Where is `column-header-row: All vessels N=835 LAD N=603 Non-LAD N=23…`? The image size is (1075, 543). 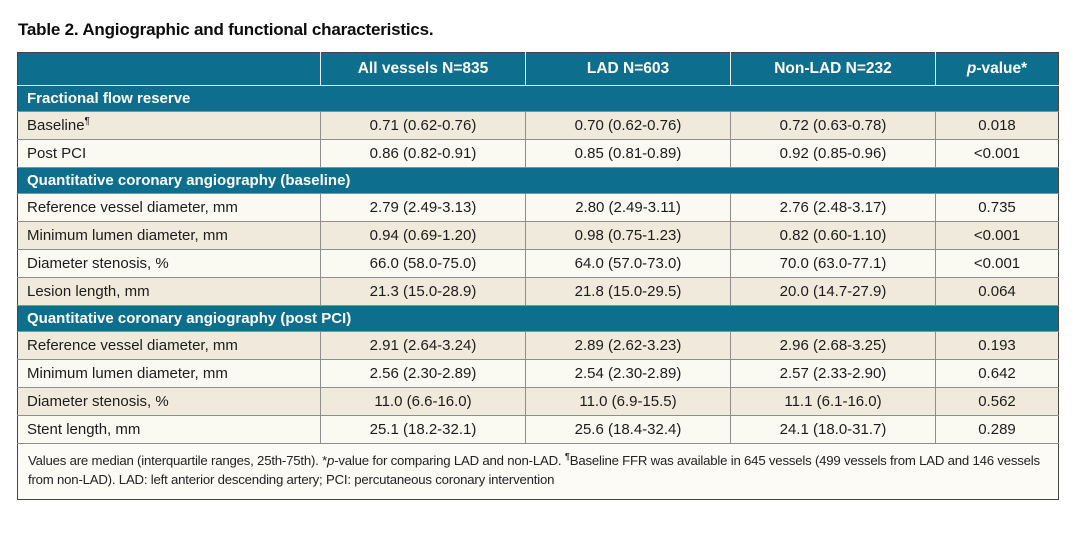
column-header-row: All vessels N=835 LAD N=603 Non-LAD N=23… is located at coordinates (538, 69).